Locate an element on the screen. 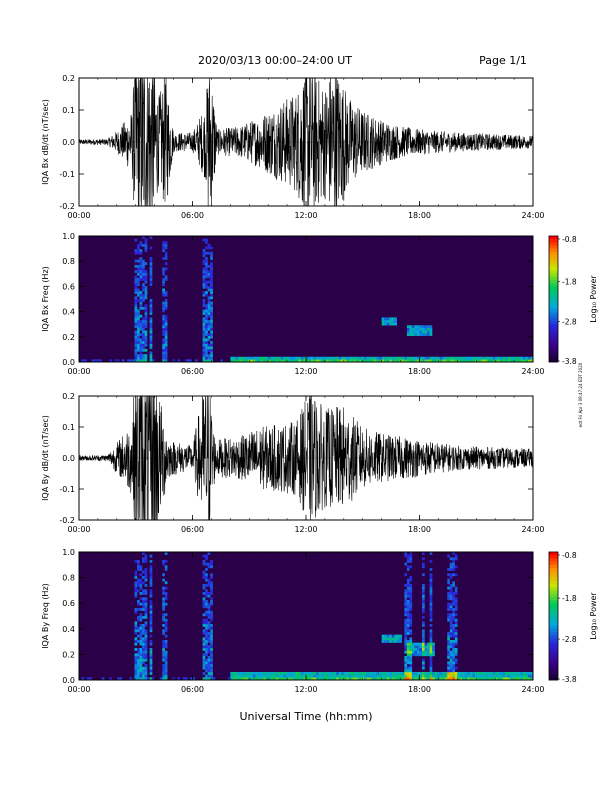 The height and width of the screenshot is (792, 612). y-tick-label: -0.2 is located at coordinates (67, 520).